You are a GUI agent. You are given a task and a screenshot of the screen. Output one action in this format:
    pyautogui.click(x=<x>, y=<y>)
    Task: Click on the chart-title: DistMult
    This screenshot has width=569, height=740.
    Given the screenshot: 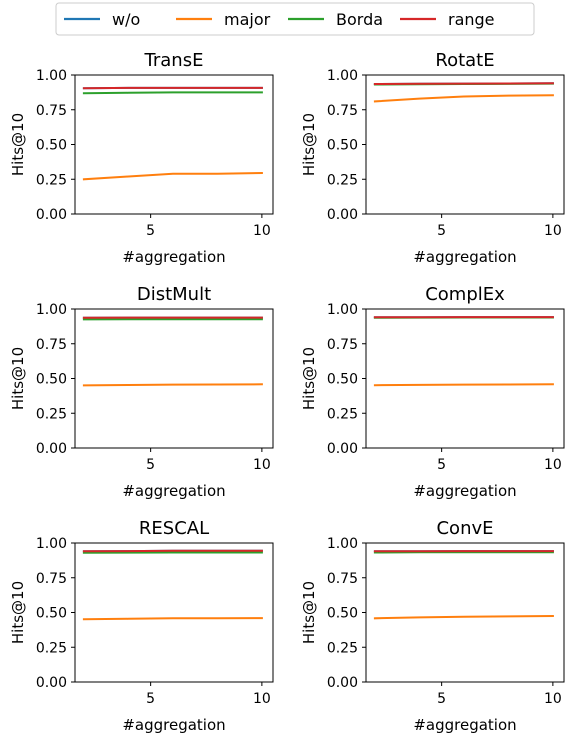 What is the action you would take?
    pyautogui.click(x=174, y=294)
    